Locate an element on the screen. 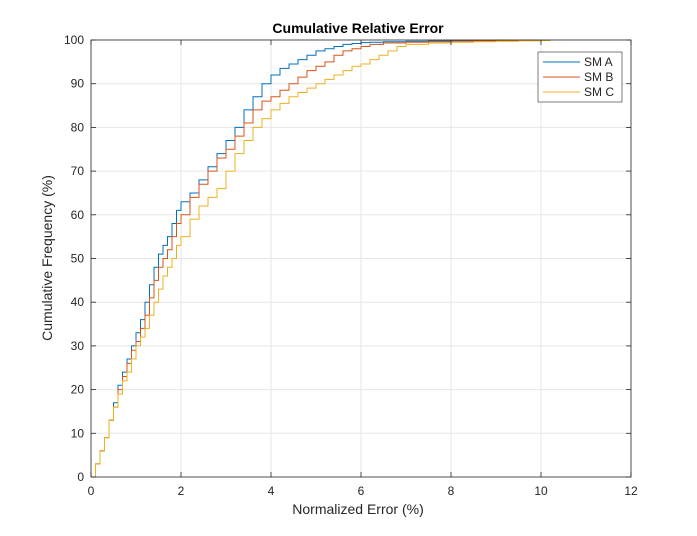  y-tick-label: 30 is located at coordinates (78, 346).